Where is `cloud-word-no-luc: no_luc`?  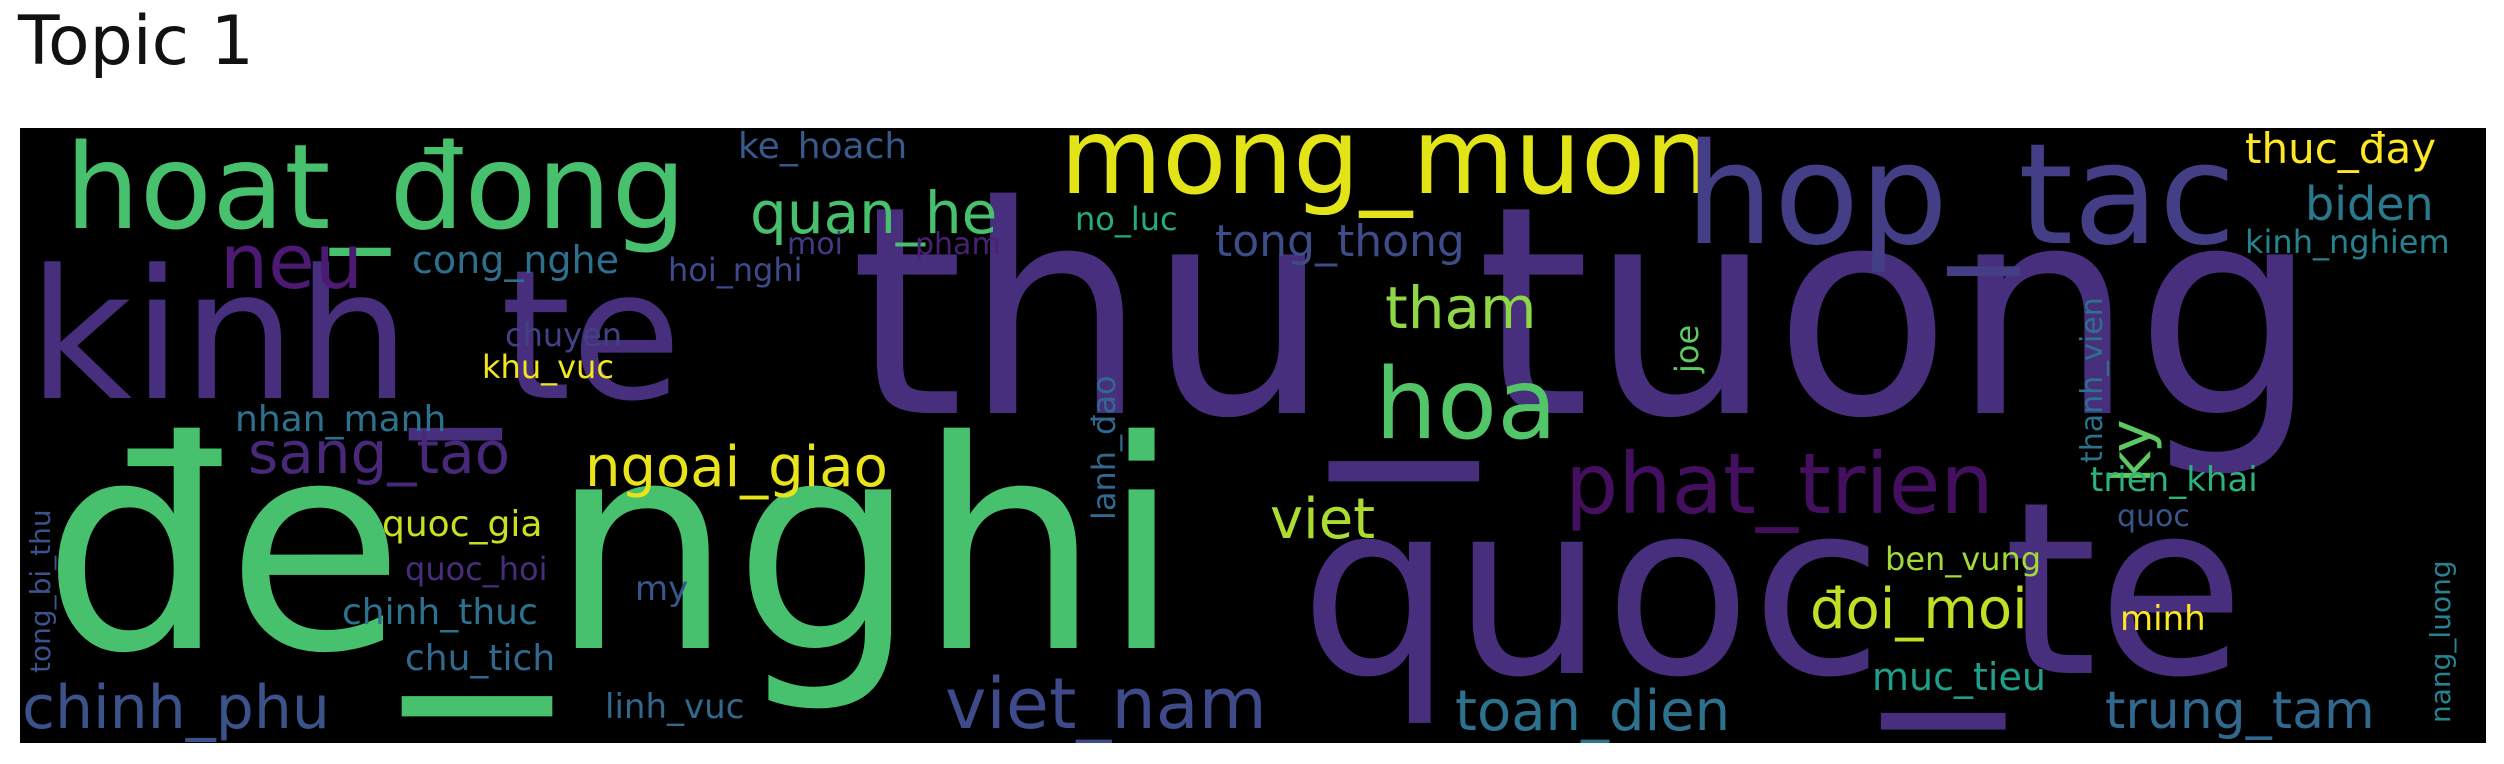 cloud-word-no-luc: no_luc is located at coordinates (1126, 219).